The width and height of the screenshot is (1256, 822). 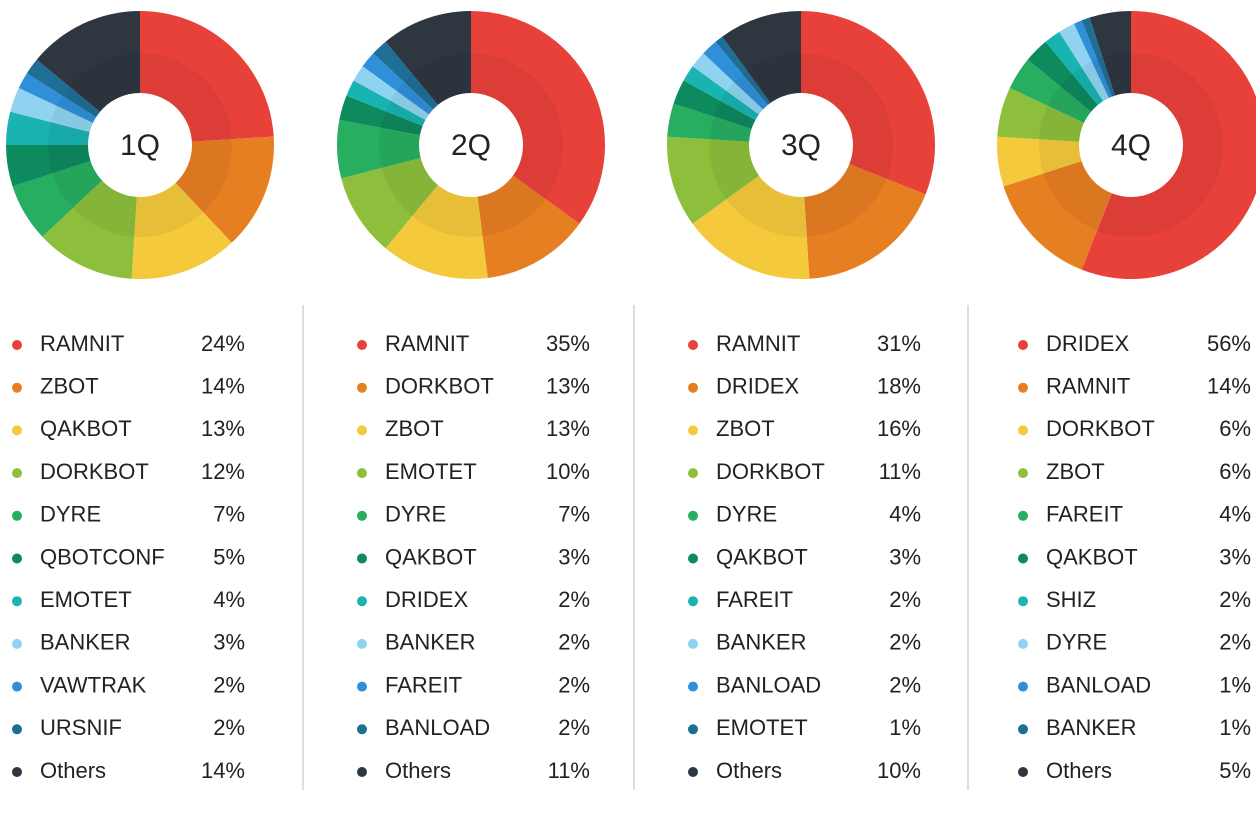 What do you see at coordinates (899, 386) in the screenshot?
I see `legend-value: 18%` at bounding box center [899, 386].